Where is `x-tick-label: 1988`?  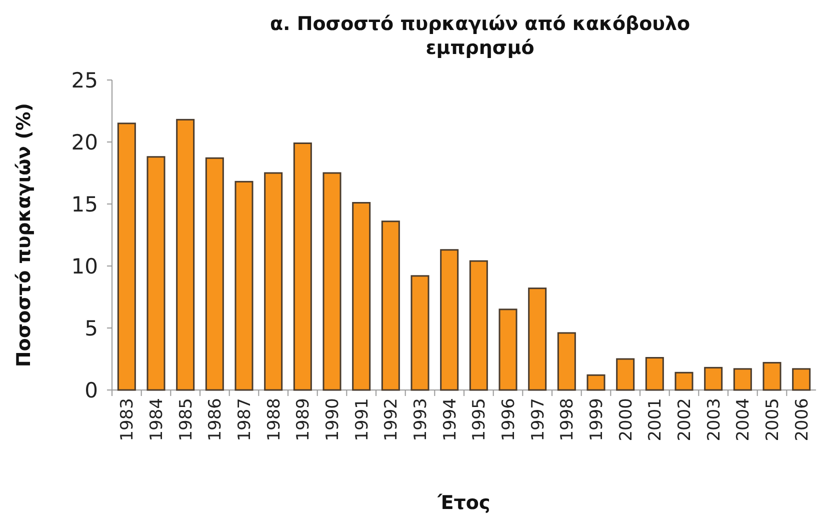
x-tick-label: 1988 is located at coordinates (274, 420).